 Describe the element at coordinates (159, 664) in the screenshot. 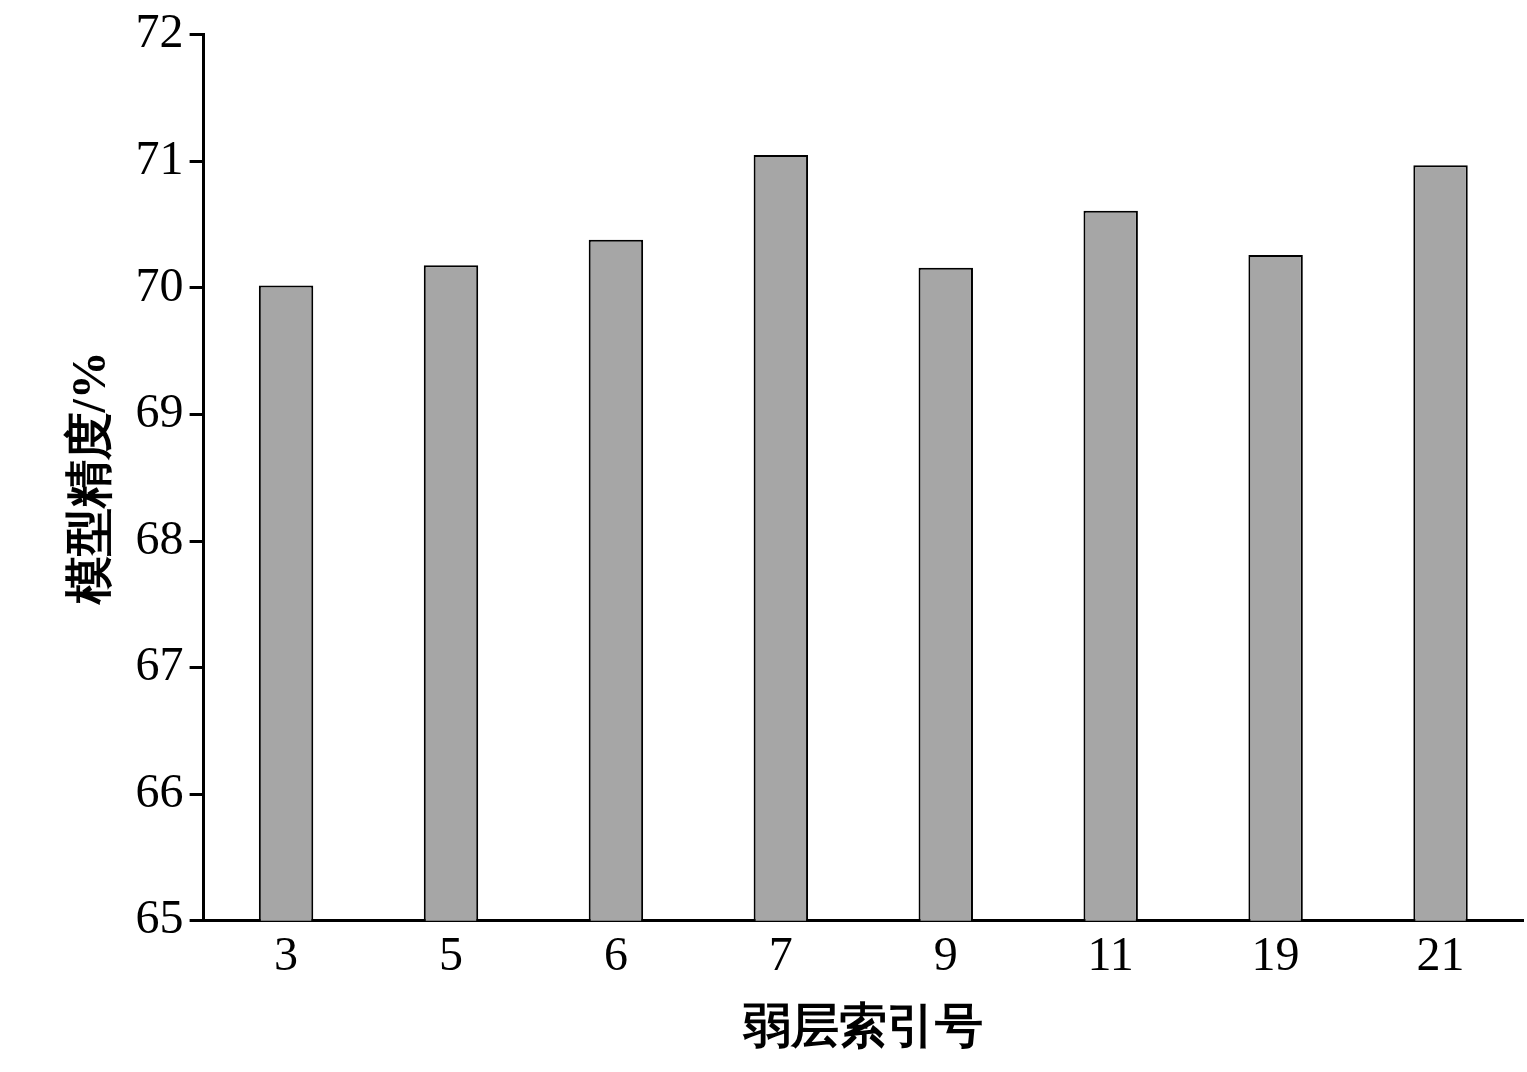

I see `y-tick-label: 67` at that location.